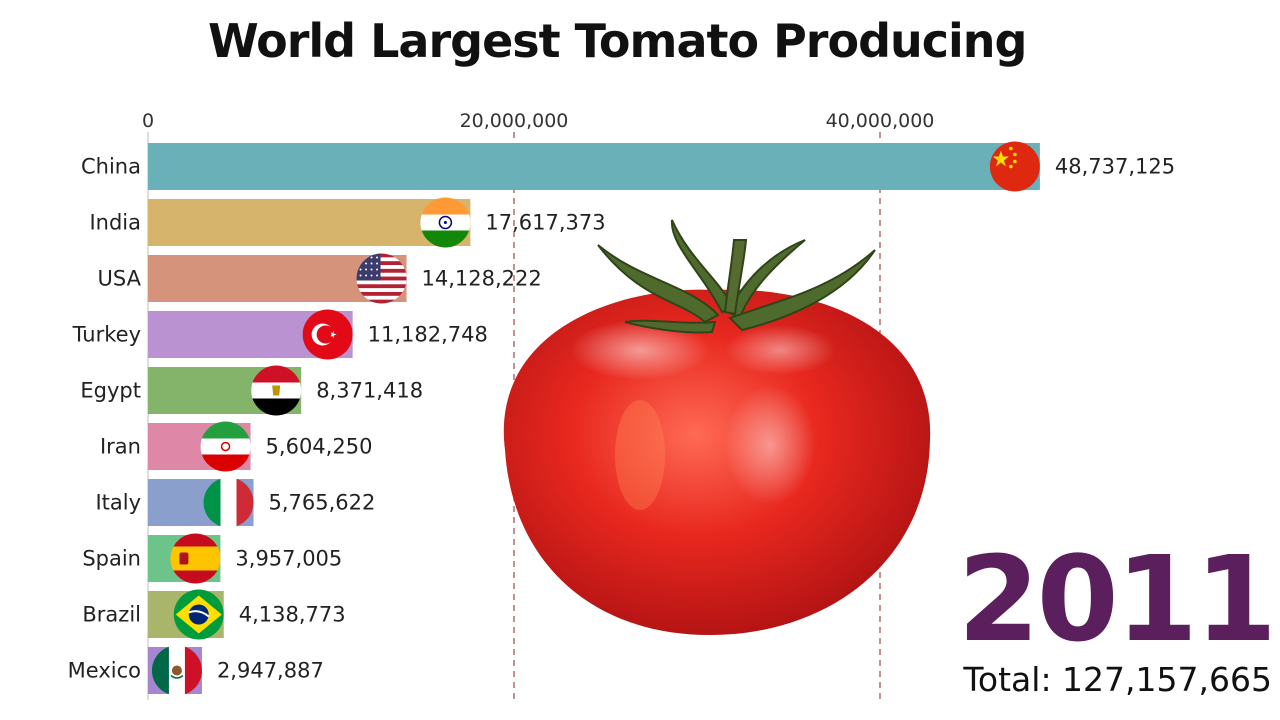 This screenshot has width=1280, height=720. I want to click on iran-flag-icon, so click(225, 446).